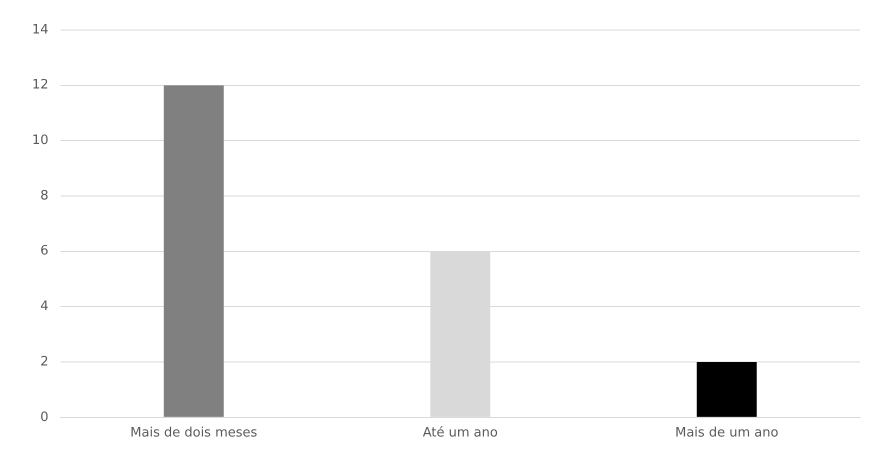 This screenshot has width=875, height=459. What do you see at coordinates (40, 85) in the screenshot?
I see `y-tick-label: 12` at bounding box center [40, 85].